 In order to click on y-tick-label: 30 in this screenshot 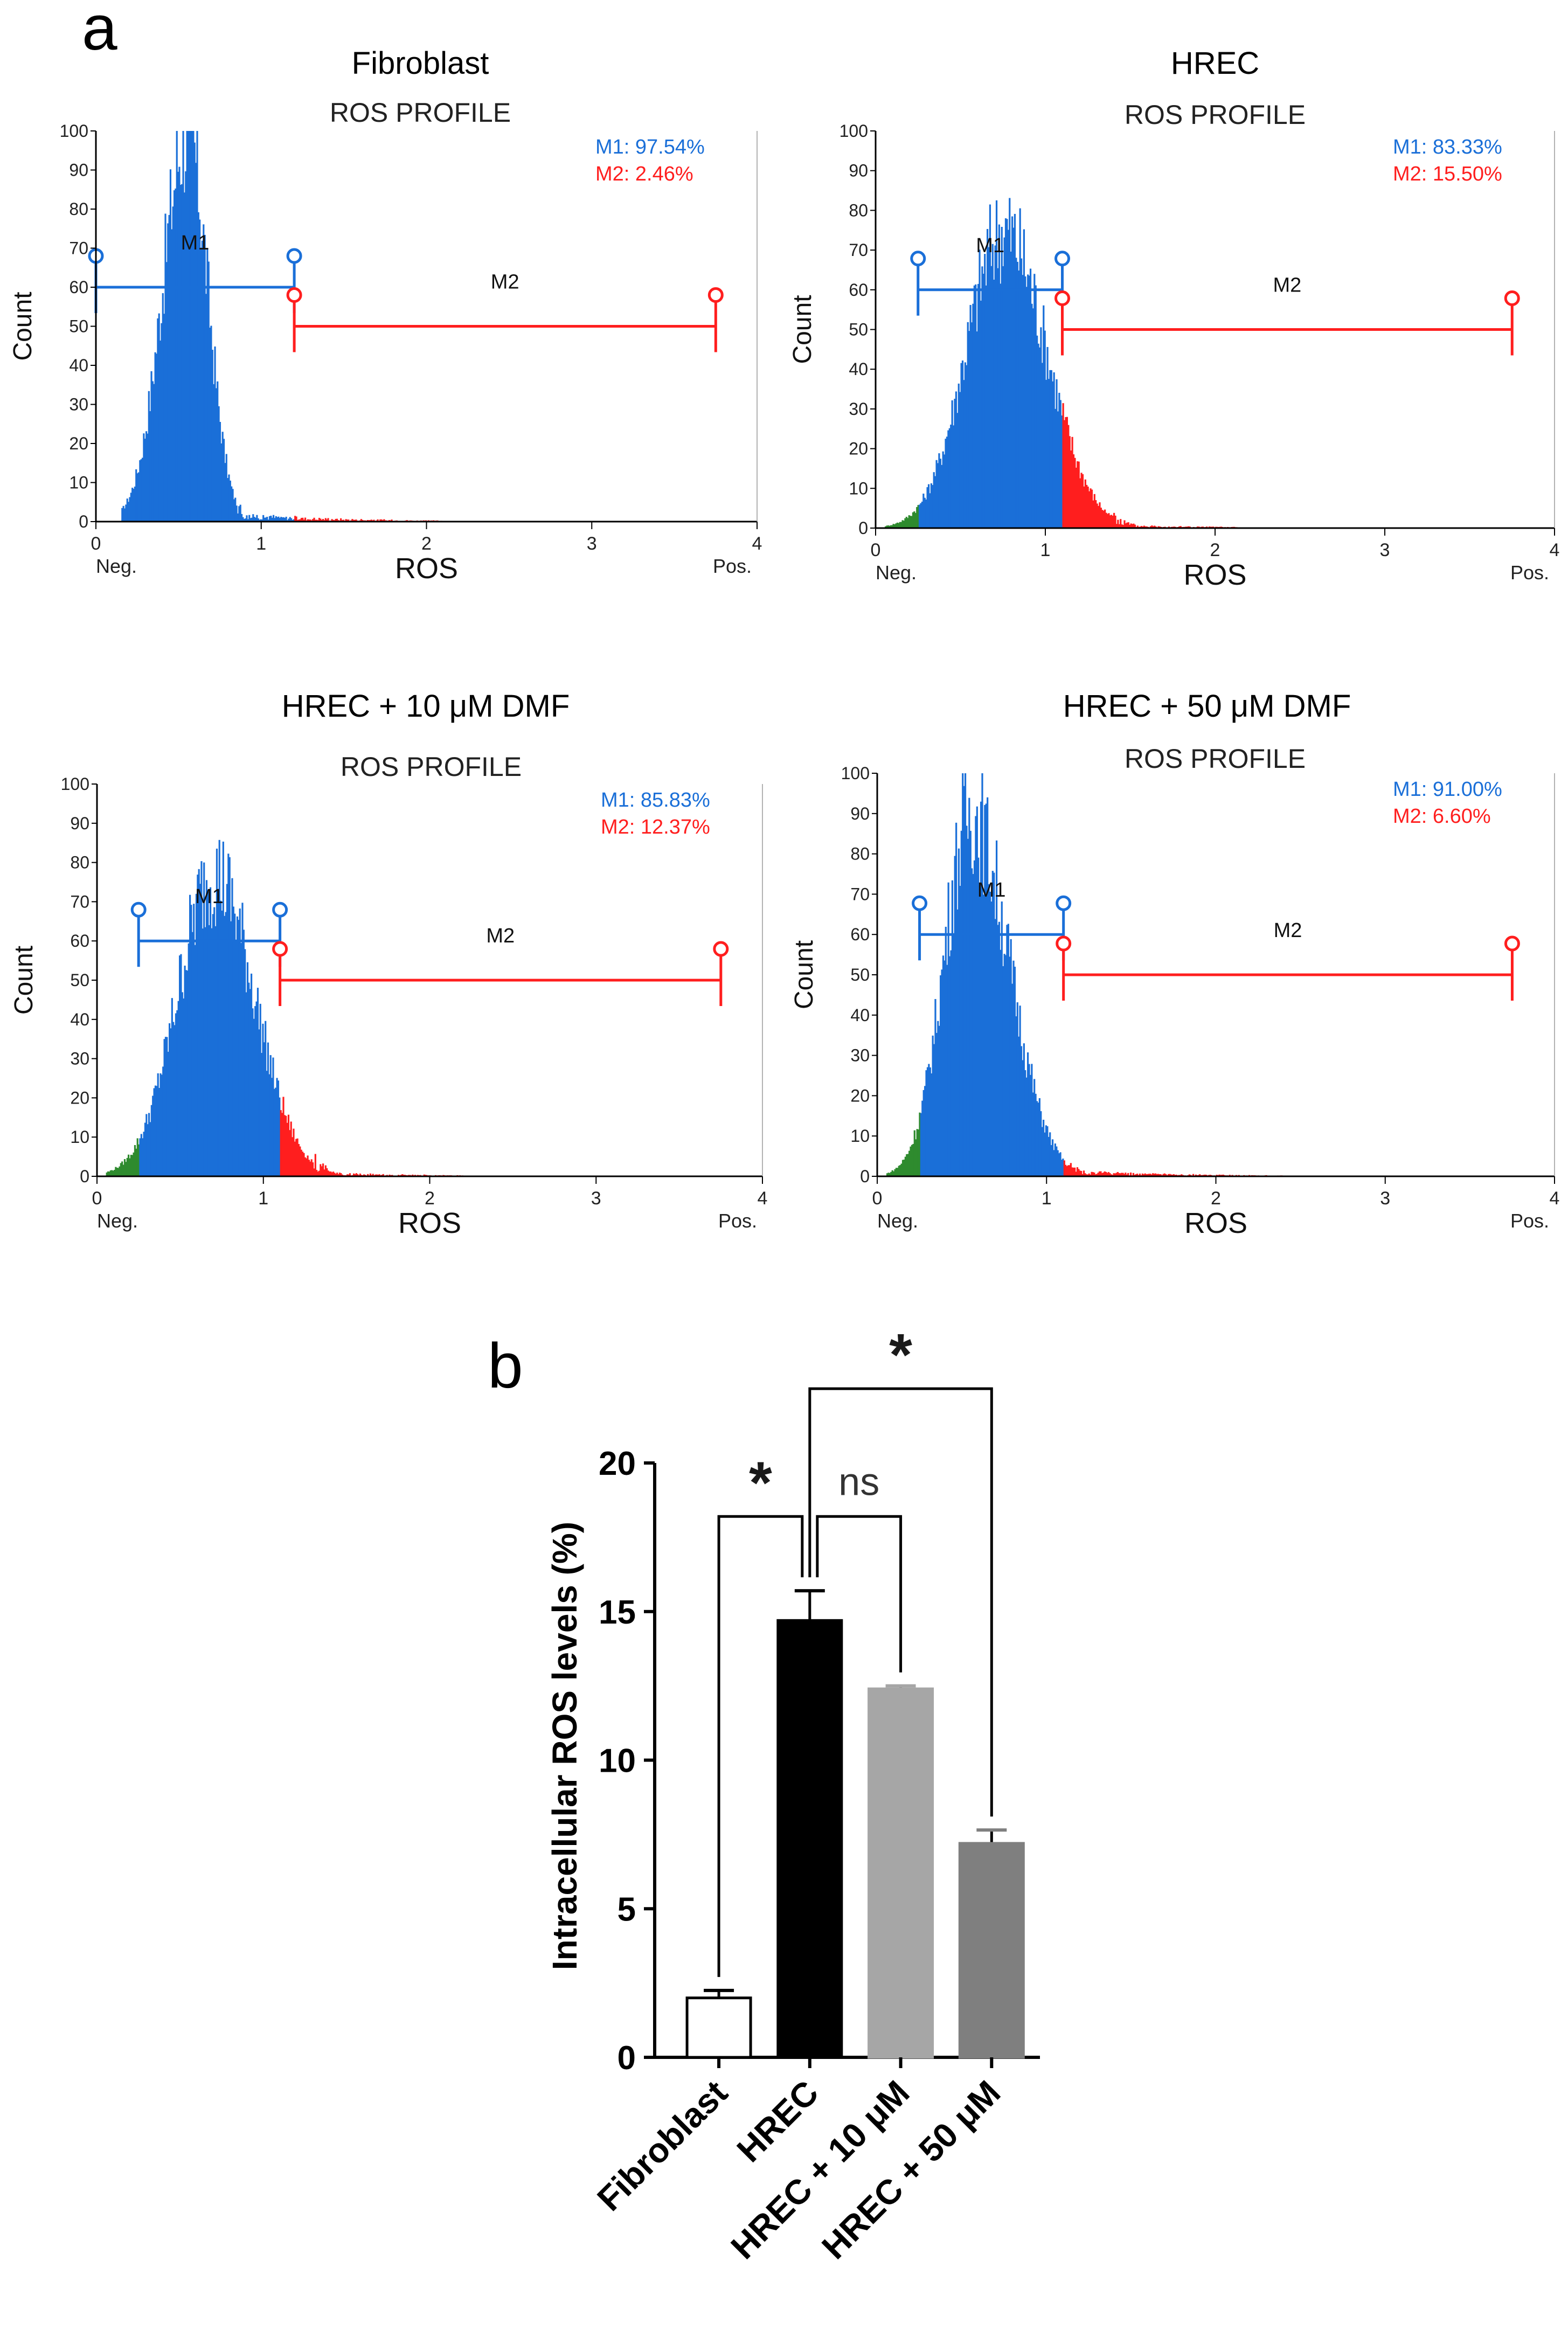, I will do `click(78, 404)`.